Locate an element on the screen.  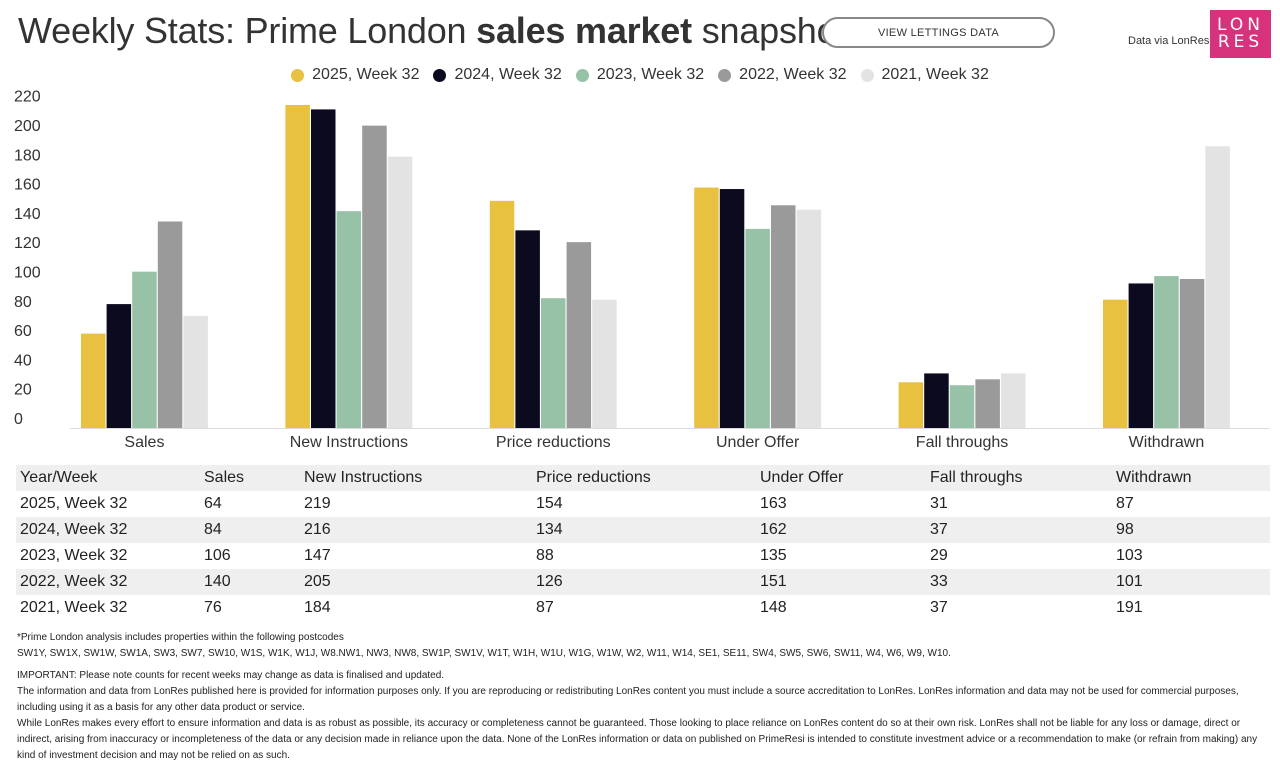
y-tick-label: 180 is located at coordinates (27, 155).